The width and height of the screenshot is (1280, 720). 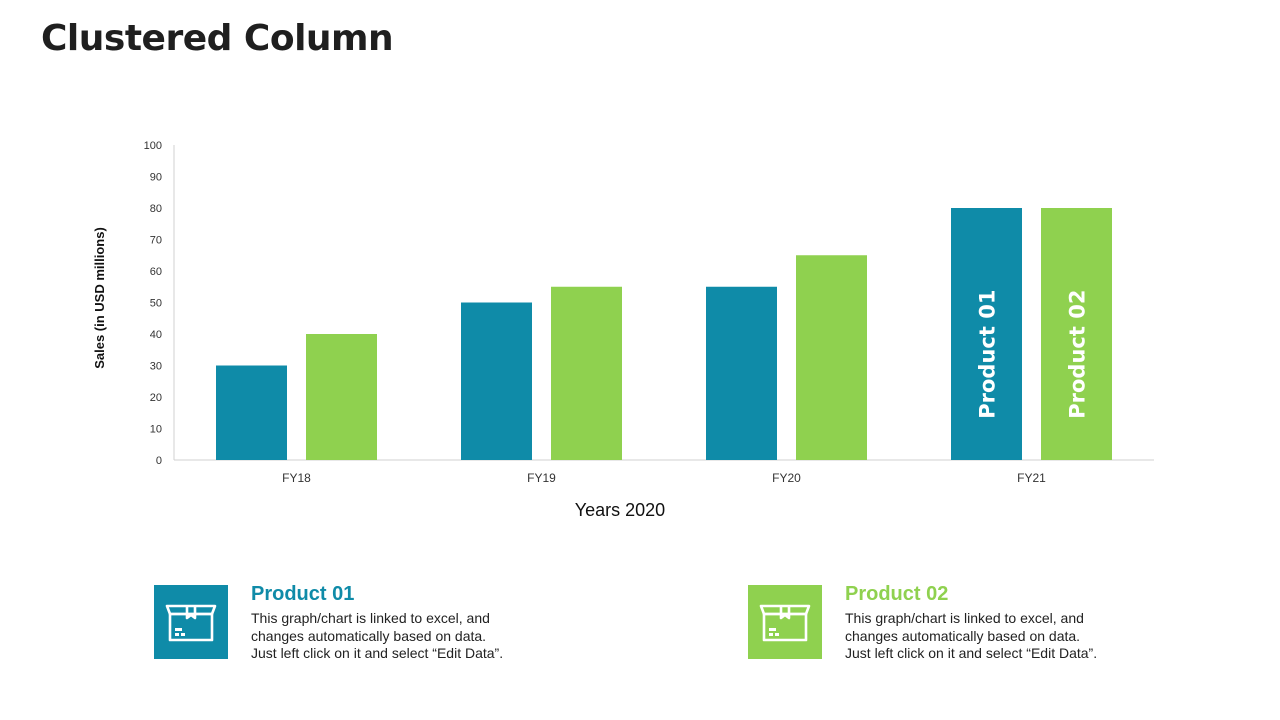 I want to click on bar-product-02-fy19, so click(x=586, y=373).